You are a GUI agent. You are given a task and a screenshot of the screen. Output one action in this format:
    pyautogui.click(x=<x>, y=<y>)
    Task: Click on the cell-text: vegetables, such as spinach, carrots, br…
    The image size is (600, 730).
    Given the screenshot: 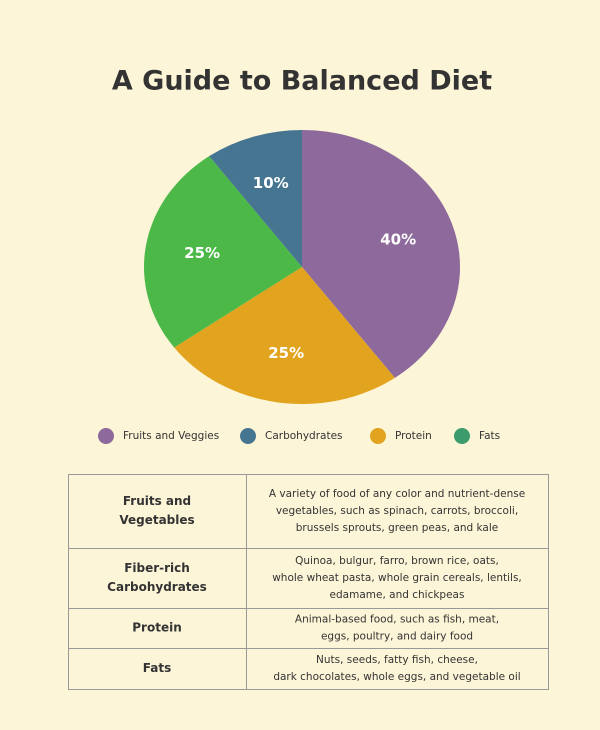 What is the action you would take?
    pyautogui.click(x=397, y=511)
    